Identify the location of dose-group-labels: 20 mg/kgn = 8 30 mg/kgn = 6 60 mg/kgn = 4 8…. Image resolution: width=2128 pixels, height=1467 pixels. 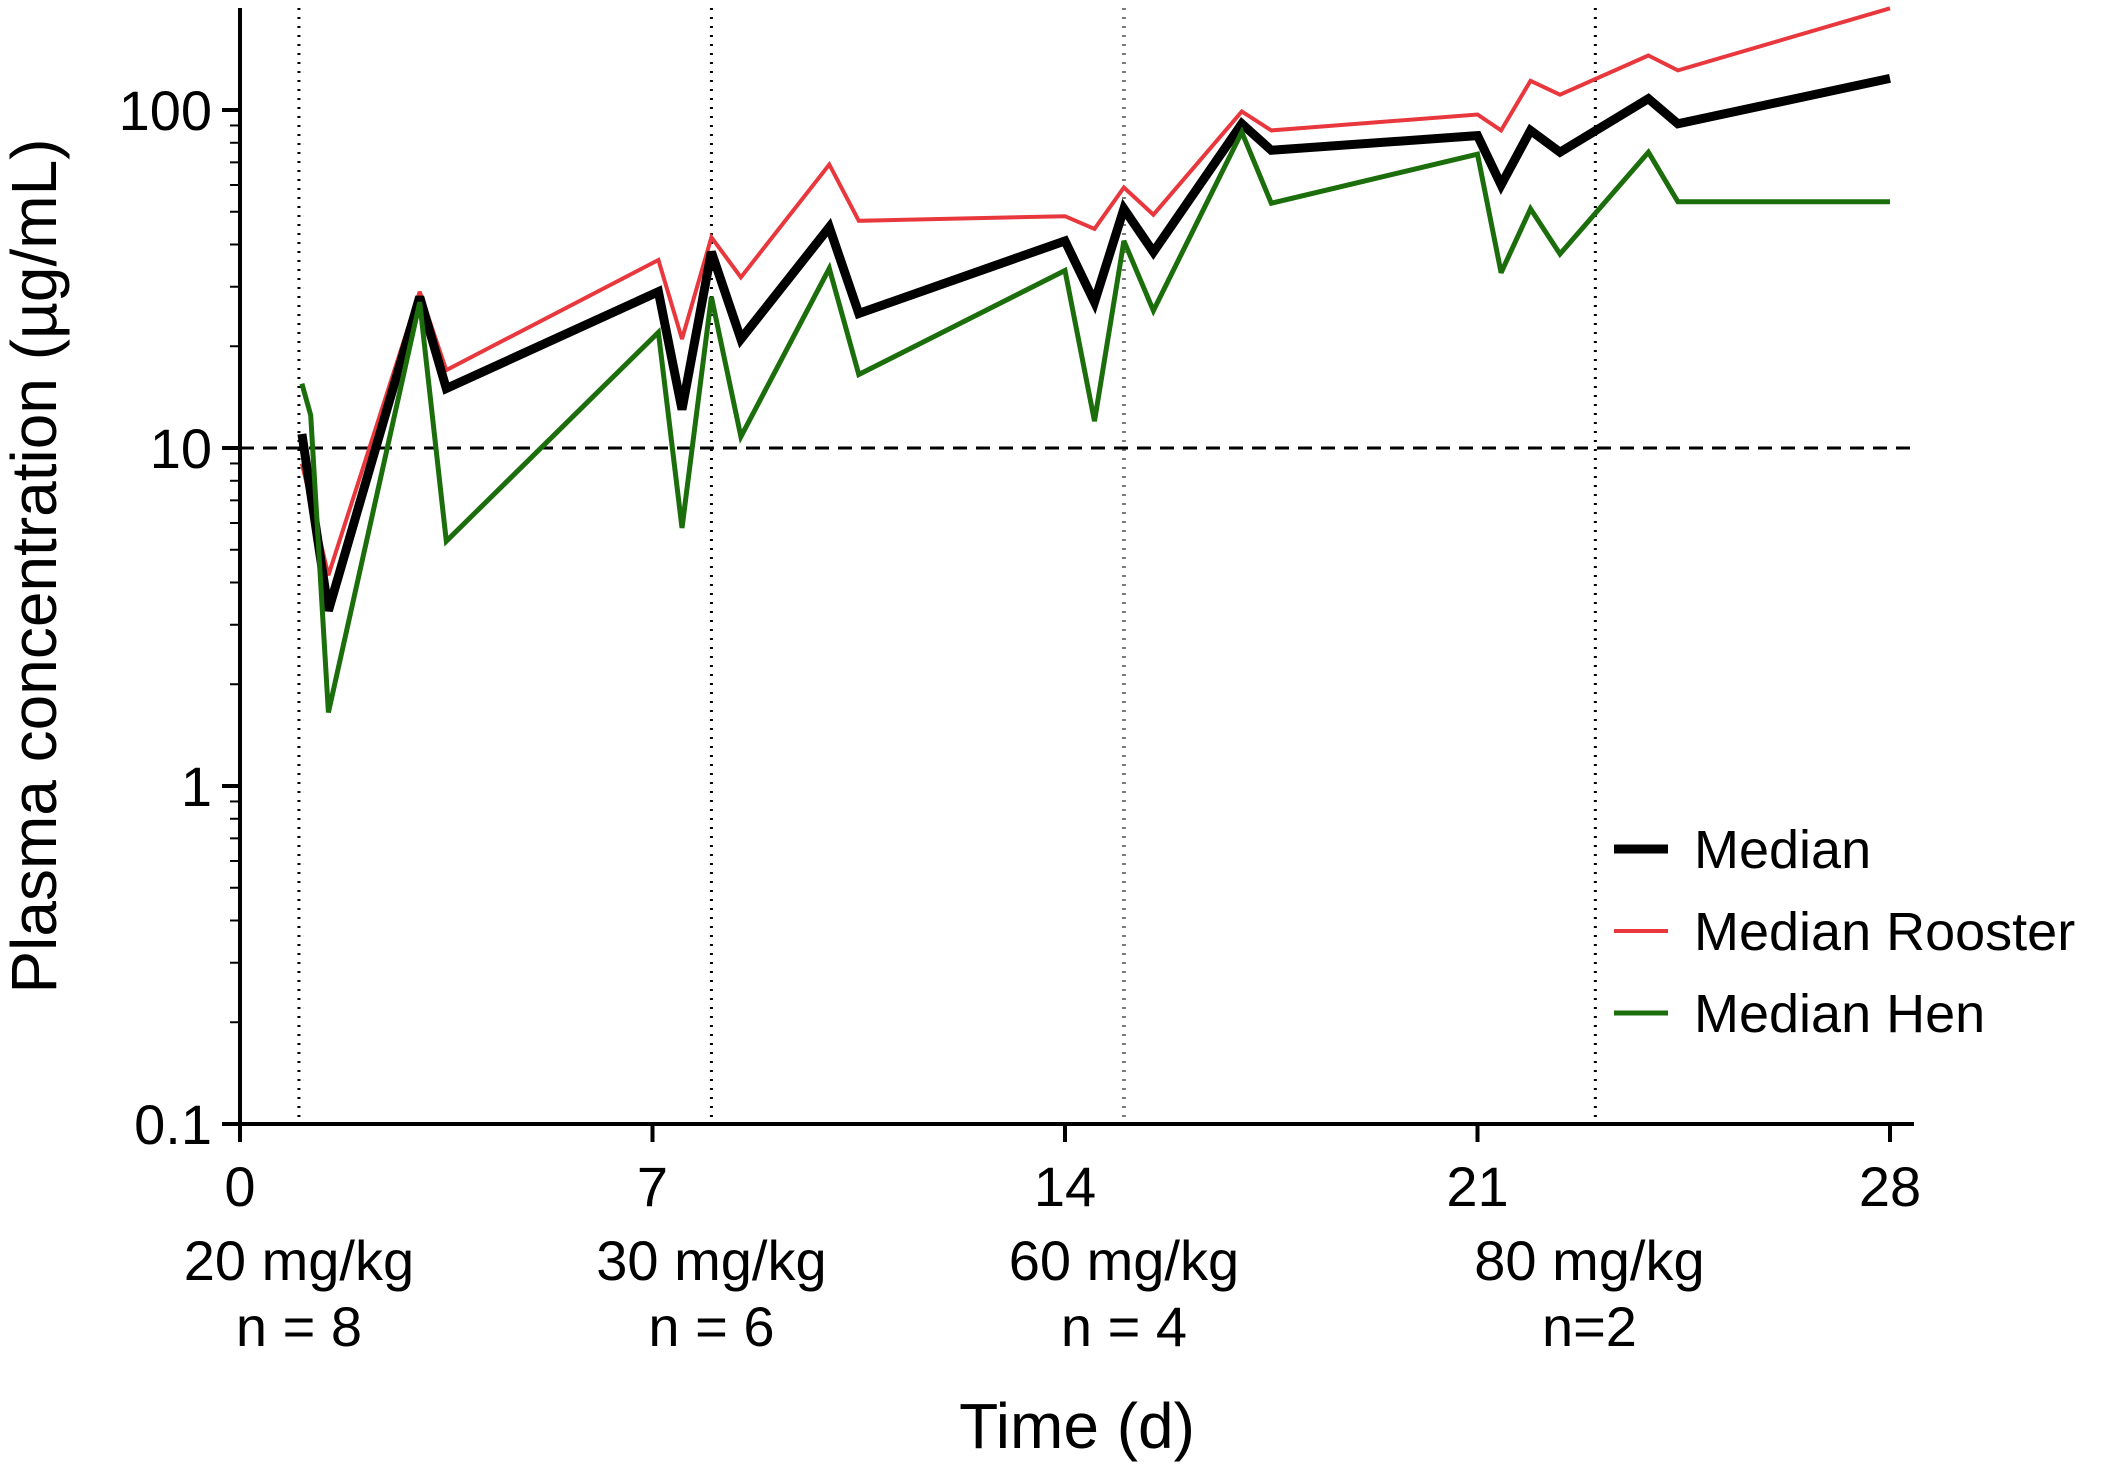
(944, 1293).